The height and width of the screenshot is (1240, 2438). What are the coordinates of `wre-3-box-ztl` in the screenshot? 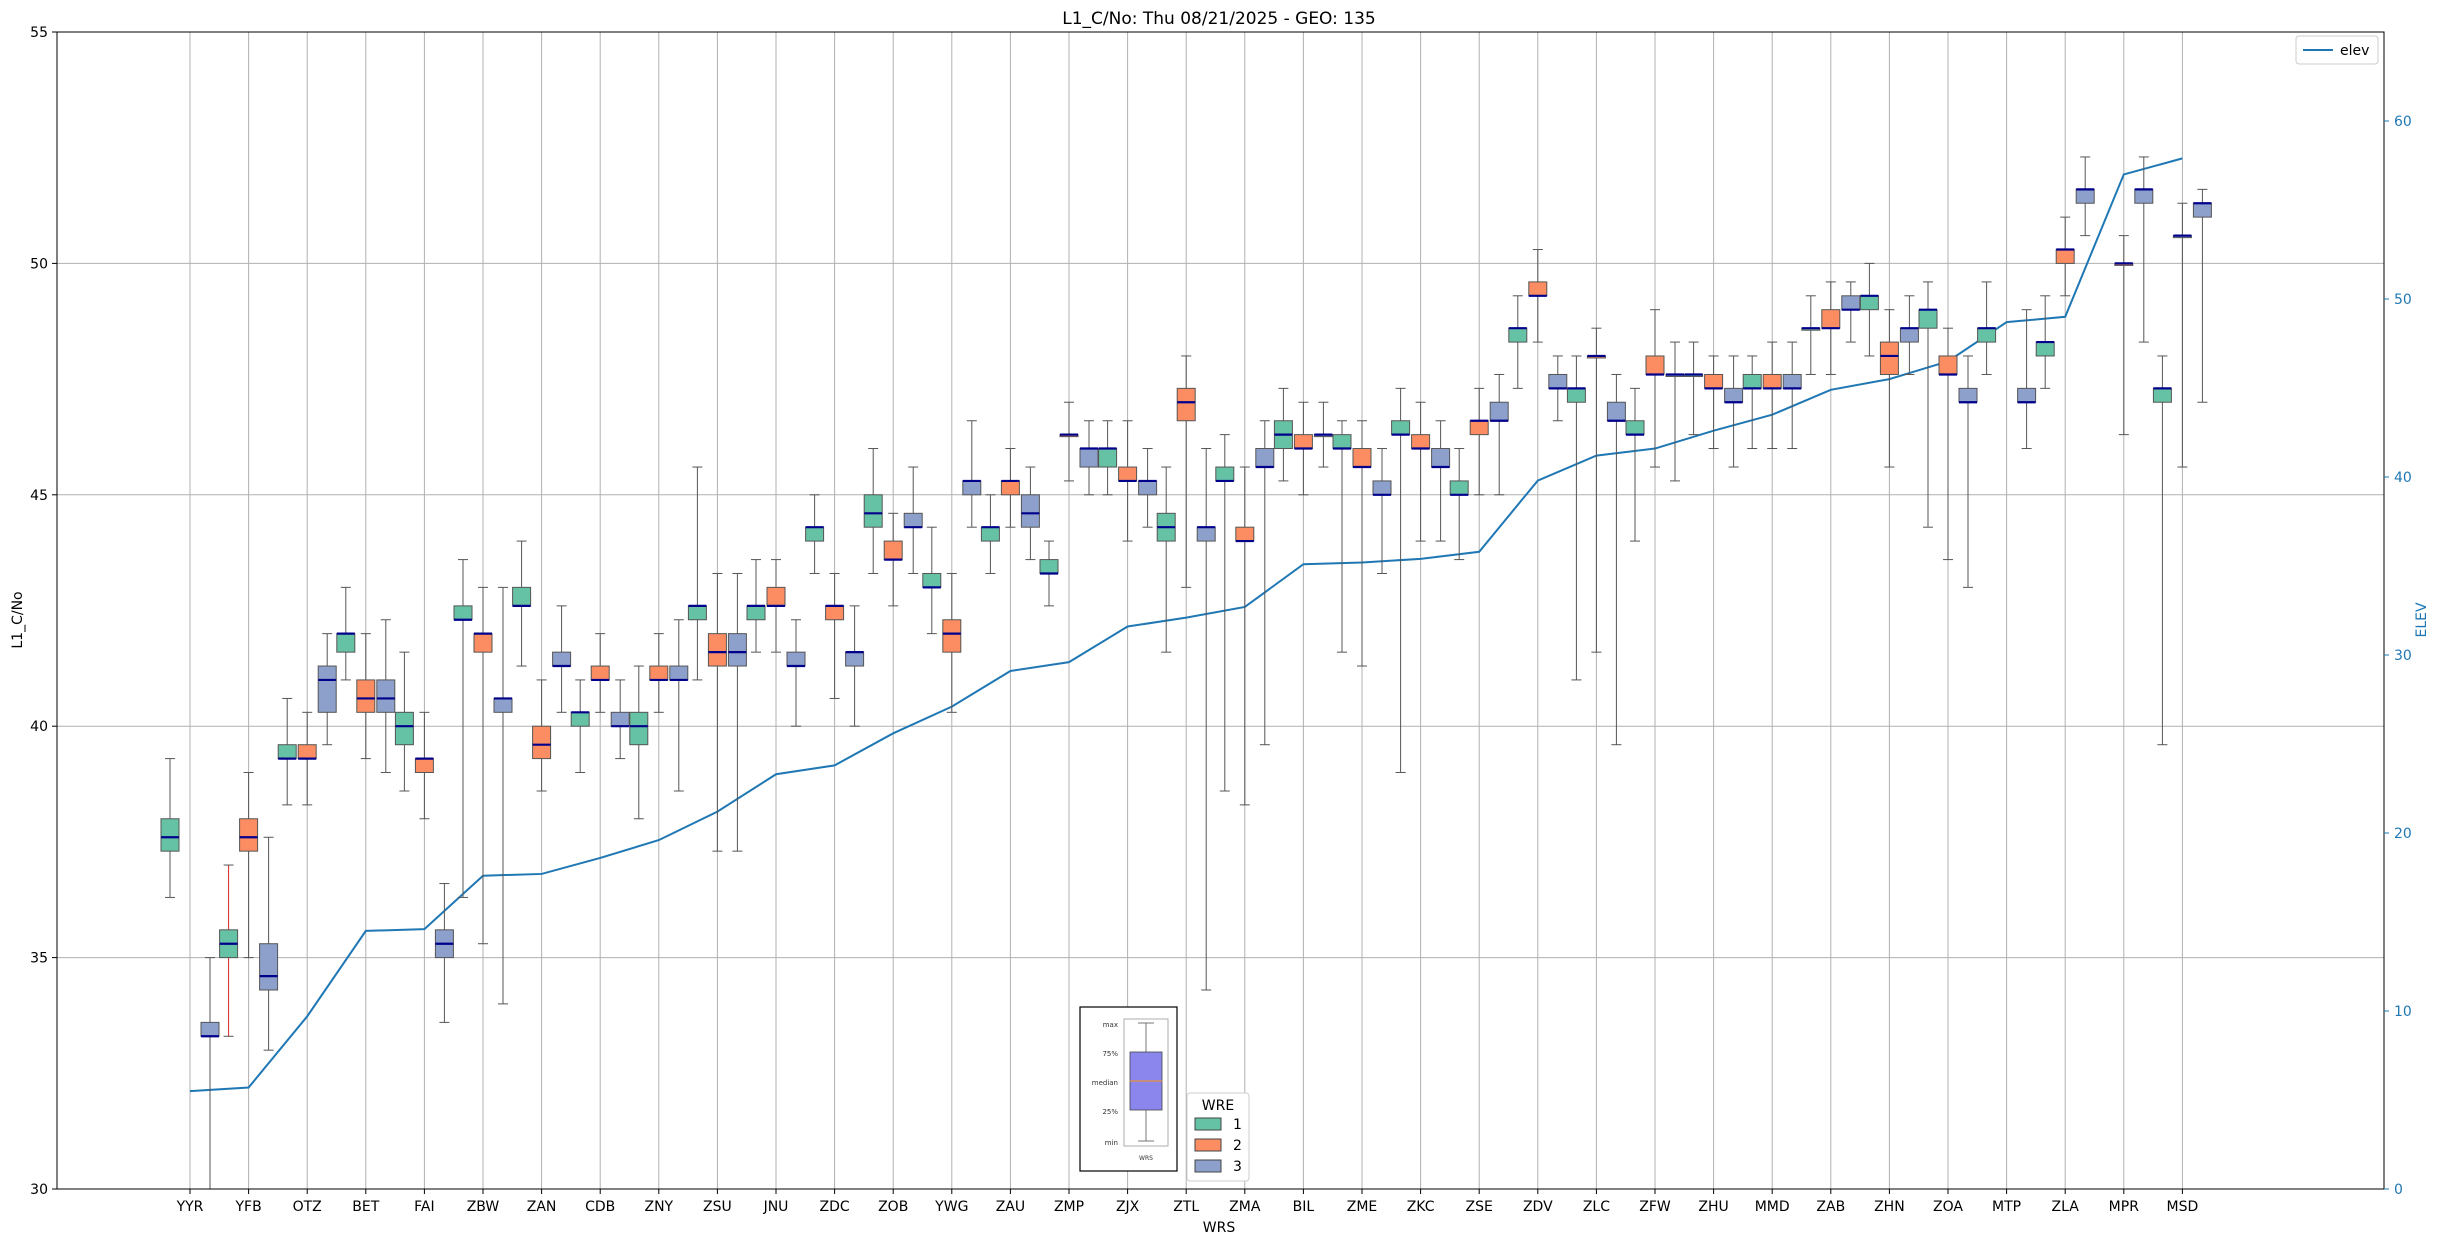 It's located at (1206, 719).